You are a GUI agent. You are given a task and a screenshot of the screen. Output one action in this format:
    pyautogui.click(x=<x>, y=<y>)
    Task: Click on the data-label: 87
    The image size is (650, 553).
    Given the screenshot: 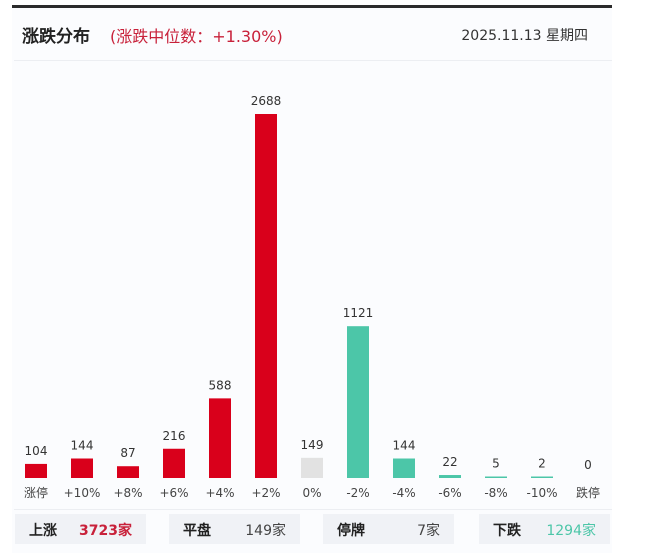 What is the action you would take?
    pyautogui.click(x=127, y=453)
    